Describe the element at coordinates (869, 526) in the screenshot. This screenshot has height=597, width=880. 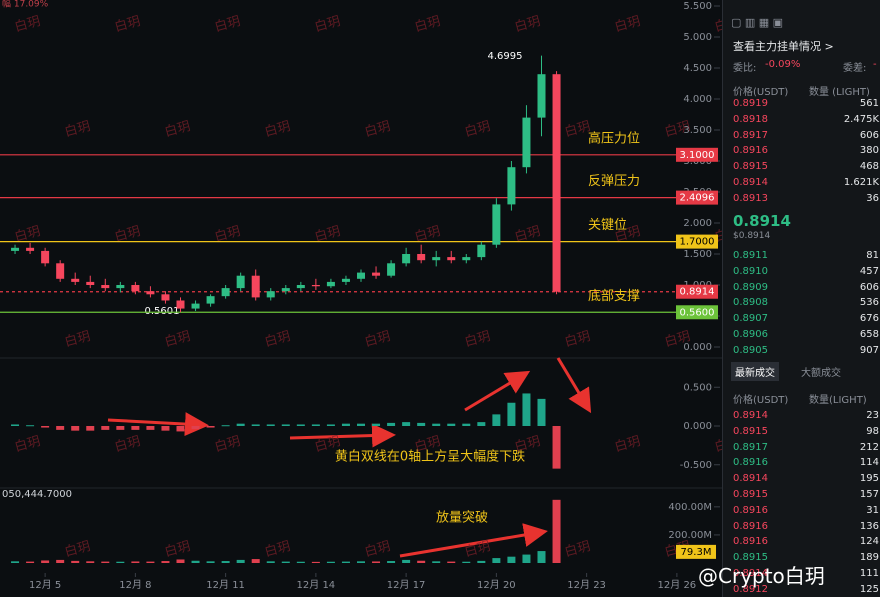
I see `quantity: 136` at that location.